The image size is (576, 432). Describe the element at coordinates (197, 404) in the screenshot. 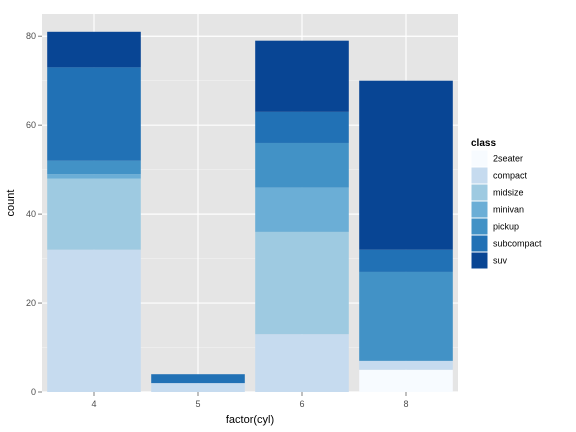

I see `x-tick-label: 5` at that location.